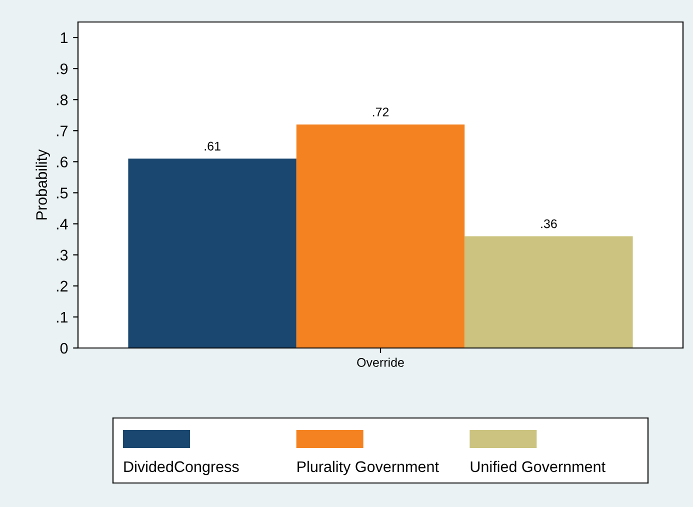  Describe the element at coordinates (62, 131) in the screenshot. I see `y-tick-label: .7` at that location.